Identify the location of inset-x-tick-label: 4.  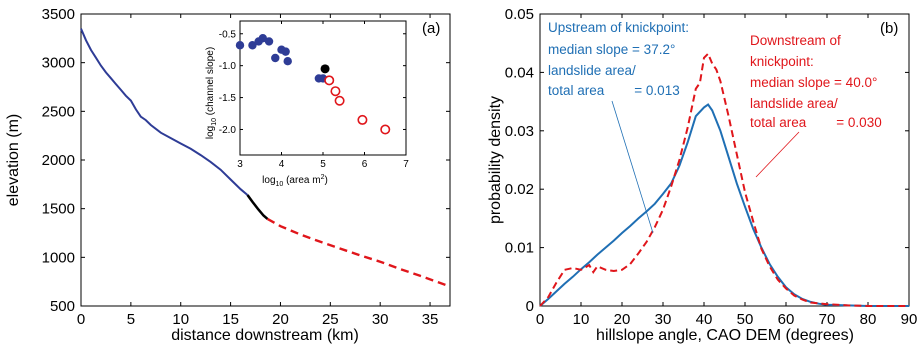
(282, 164).